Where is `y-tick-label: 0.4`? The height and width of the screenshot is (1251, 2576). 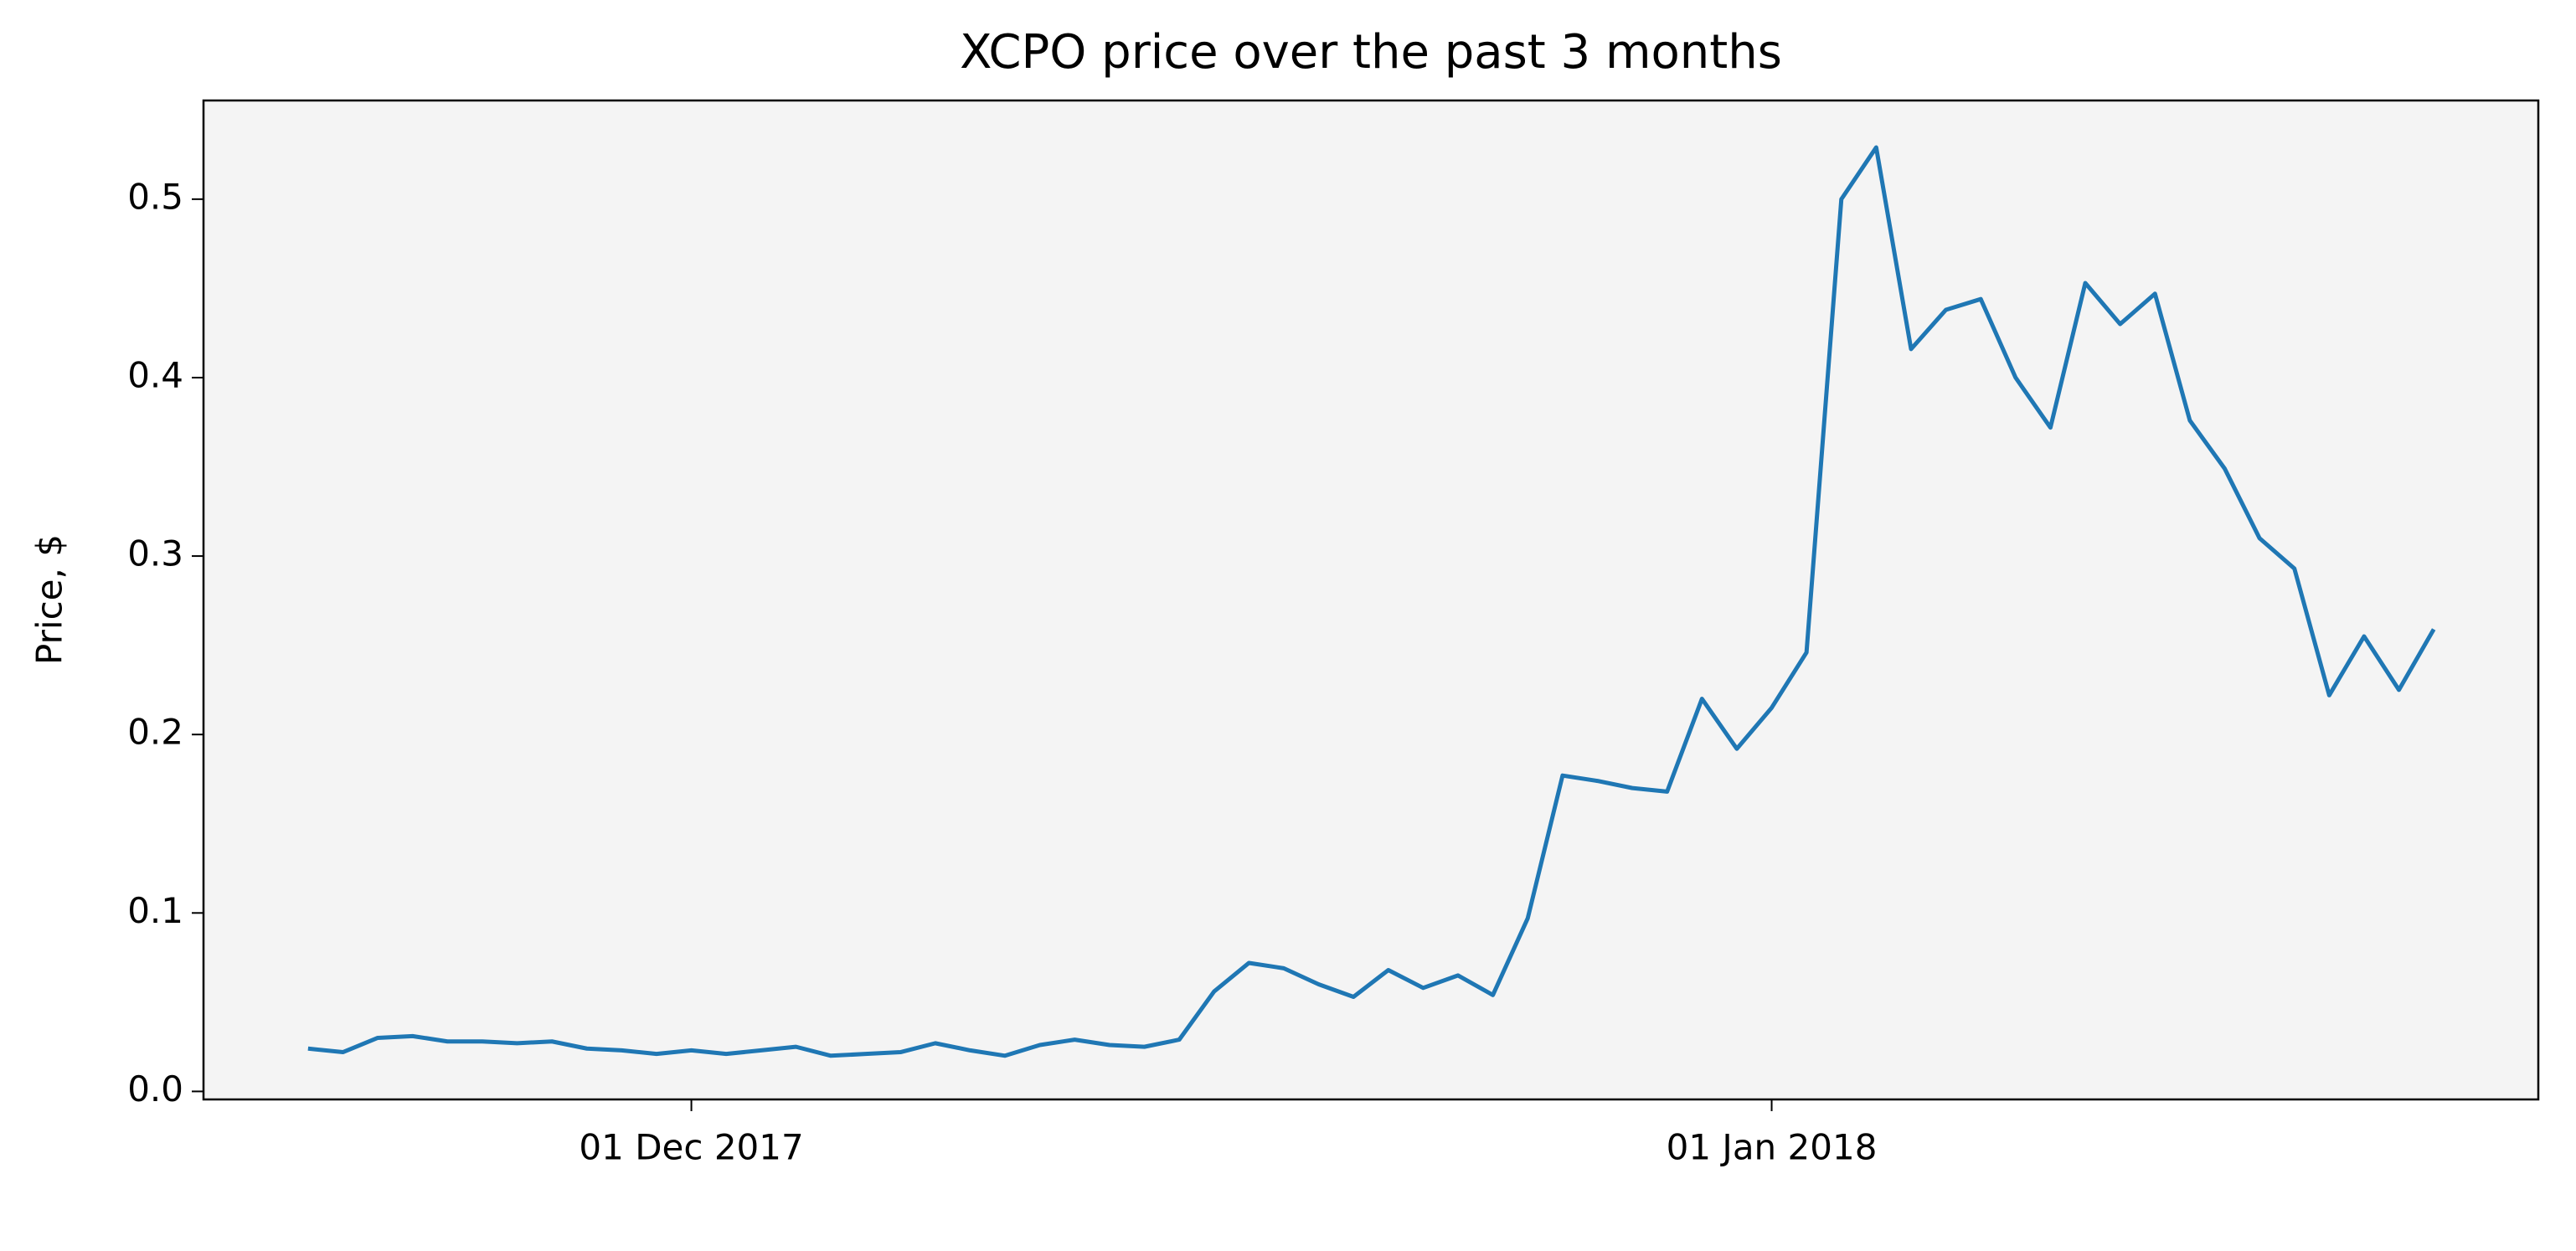 y-tick-label: 0.4 is located at coordinates (155, 374).